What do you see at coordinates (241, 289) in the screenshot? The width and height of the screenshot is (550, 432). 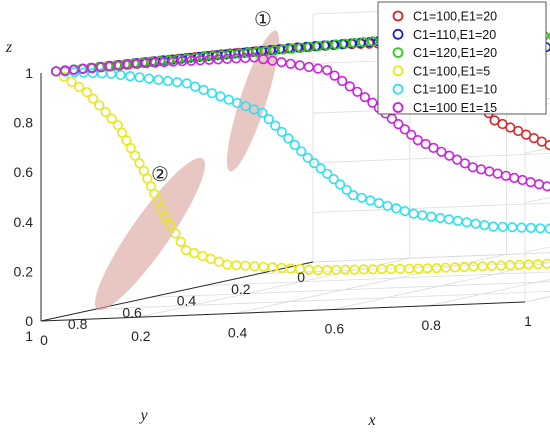 I see `y-tick-label: 0.2` at bounding box center [241, 289].